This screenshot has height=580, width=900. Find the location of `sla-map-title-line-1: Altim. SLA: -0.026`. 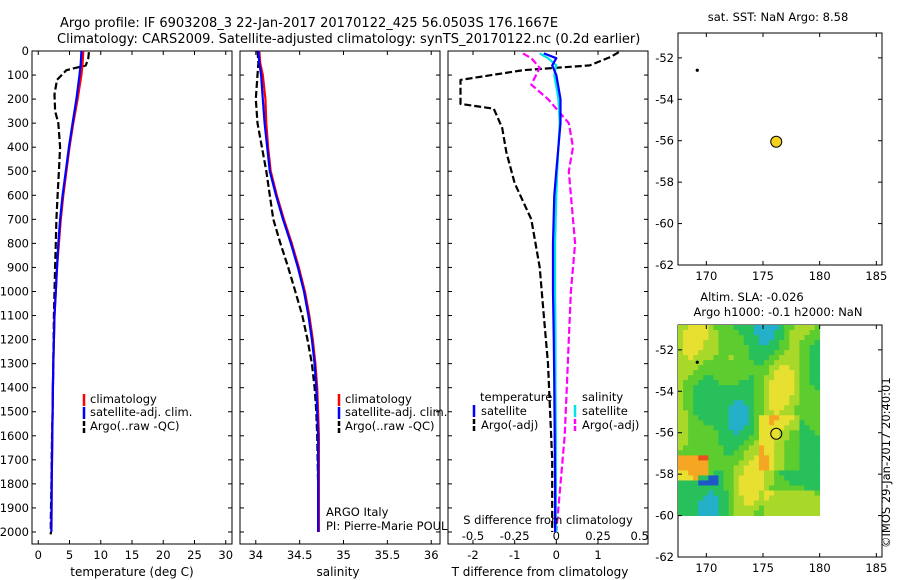

sla-map-title-line-1: Altim. SLA: -0.026 is located at coordinates (752, 297).